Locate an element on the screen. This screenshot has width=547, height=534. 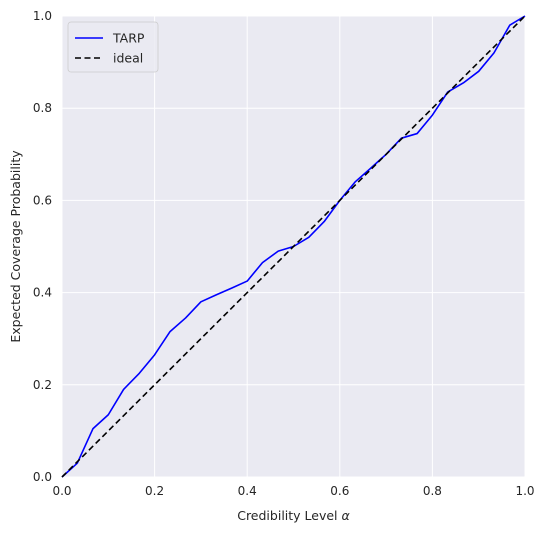
legend-box is located at coordinates (113, 47).